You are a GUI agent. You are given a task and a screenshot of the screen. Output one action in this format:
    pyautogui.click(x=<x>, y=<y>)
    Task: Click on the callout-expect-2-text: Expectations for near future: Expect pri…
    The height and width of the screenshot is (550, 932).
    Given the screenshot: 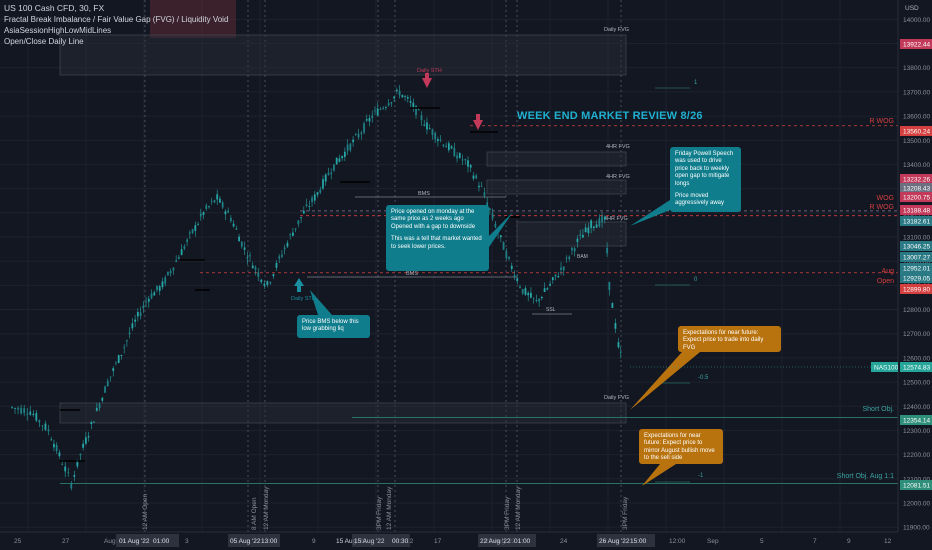 What is the action you would take?
    pyautogui.click(x=679, y=447)
    